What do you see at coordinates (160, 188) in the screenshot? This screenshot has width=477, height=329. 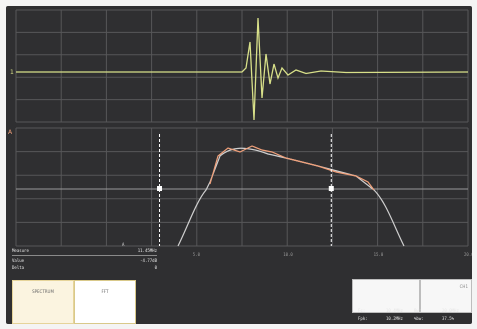 I see `cursor-left-marker` at bounding box center [160, 188].